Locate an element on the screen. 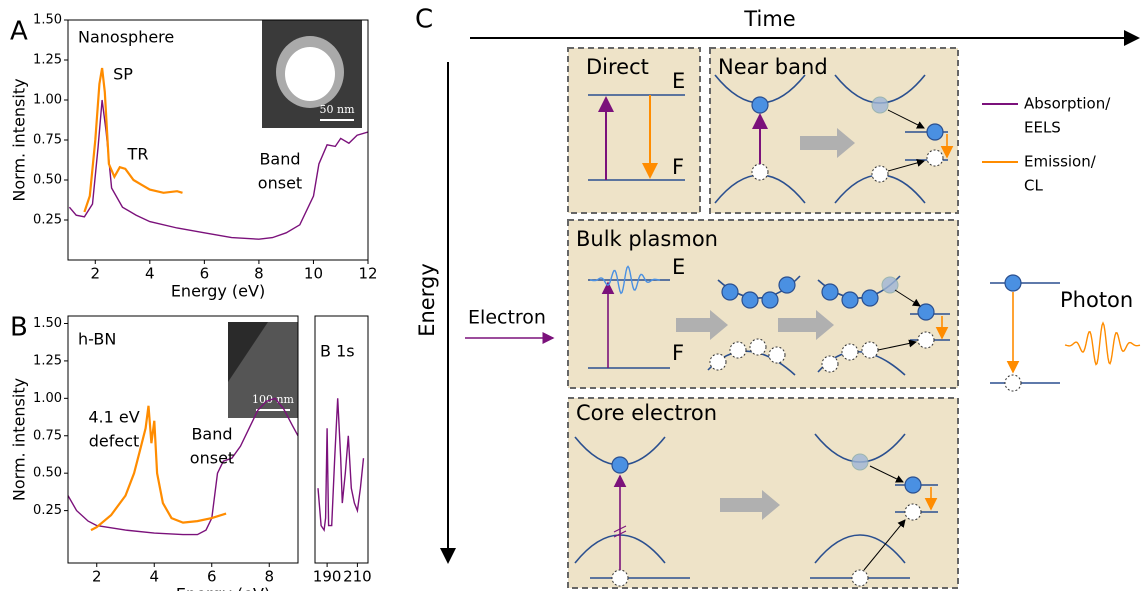 Image resolution: width=1148 pixels, height=591 pixels. panel-label: A is located at coordinates (19, 32).